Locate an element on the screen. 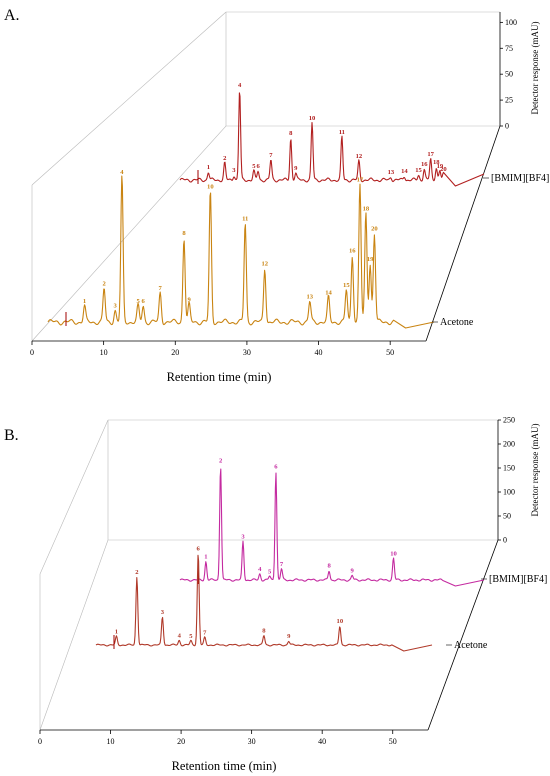 This screenshot has width=550, height=776. y-tick-label: 75 is located at coordinates (509, 48).